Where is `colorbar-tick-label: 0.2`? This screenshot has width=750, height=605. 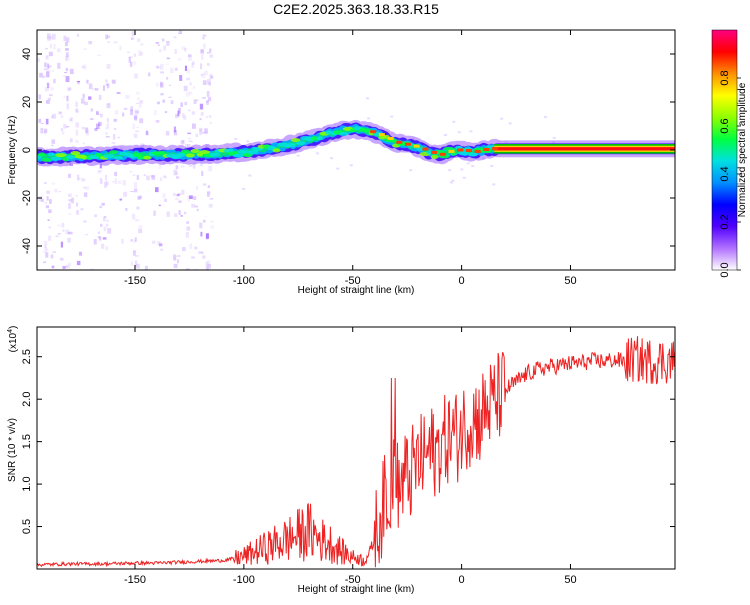 colorbar-tick-label: 0.2 is located at coordinates (725, 221).